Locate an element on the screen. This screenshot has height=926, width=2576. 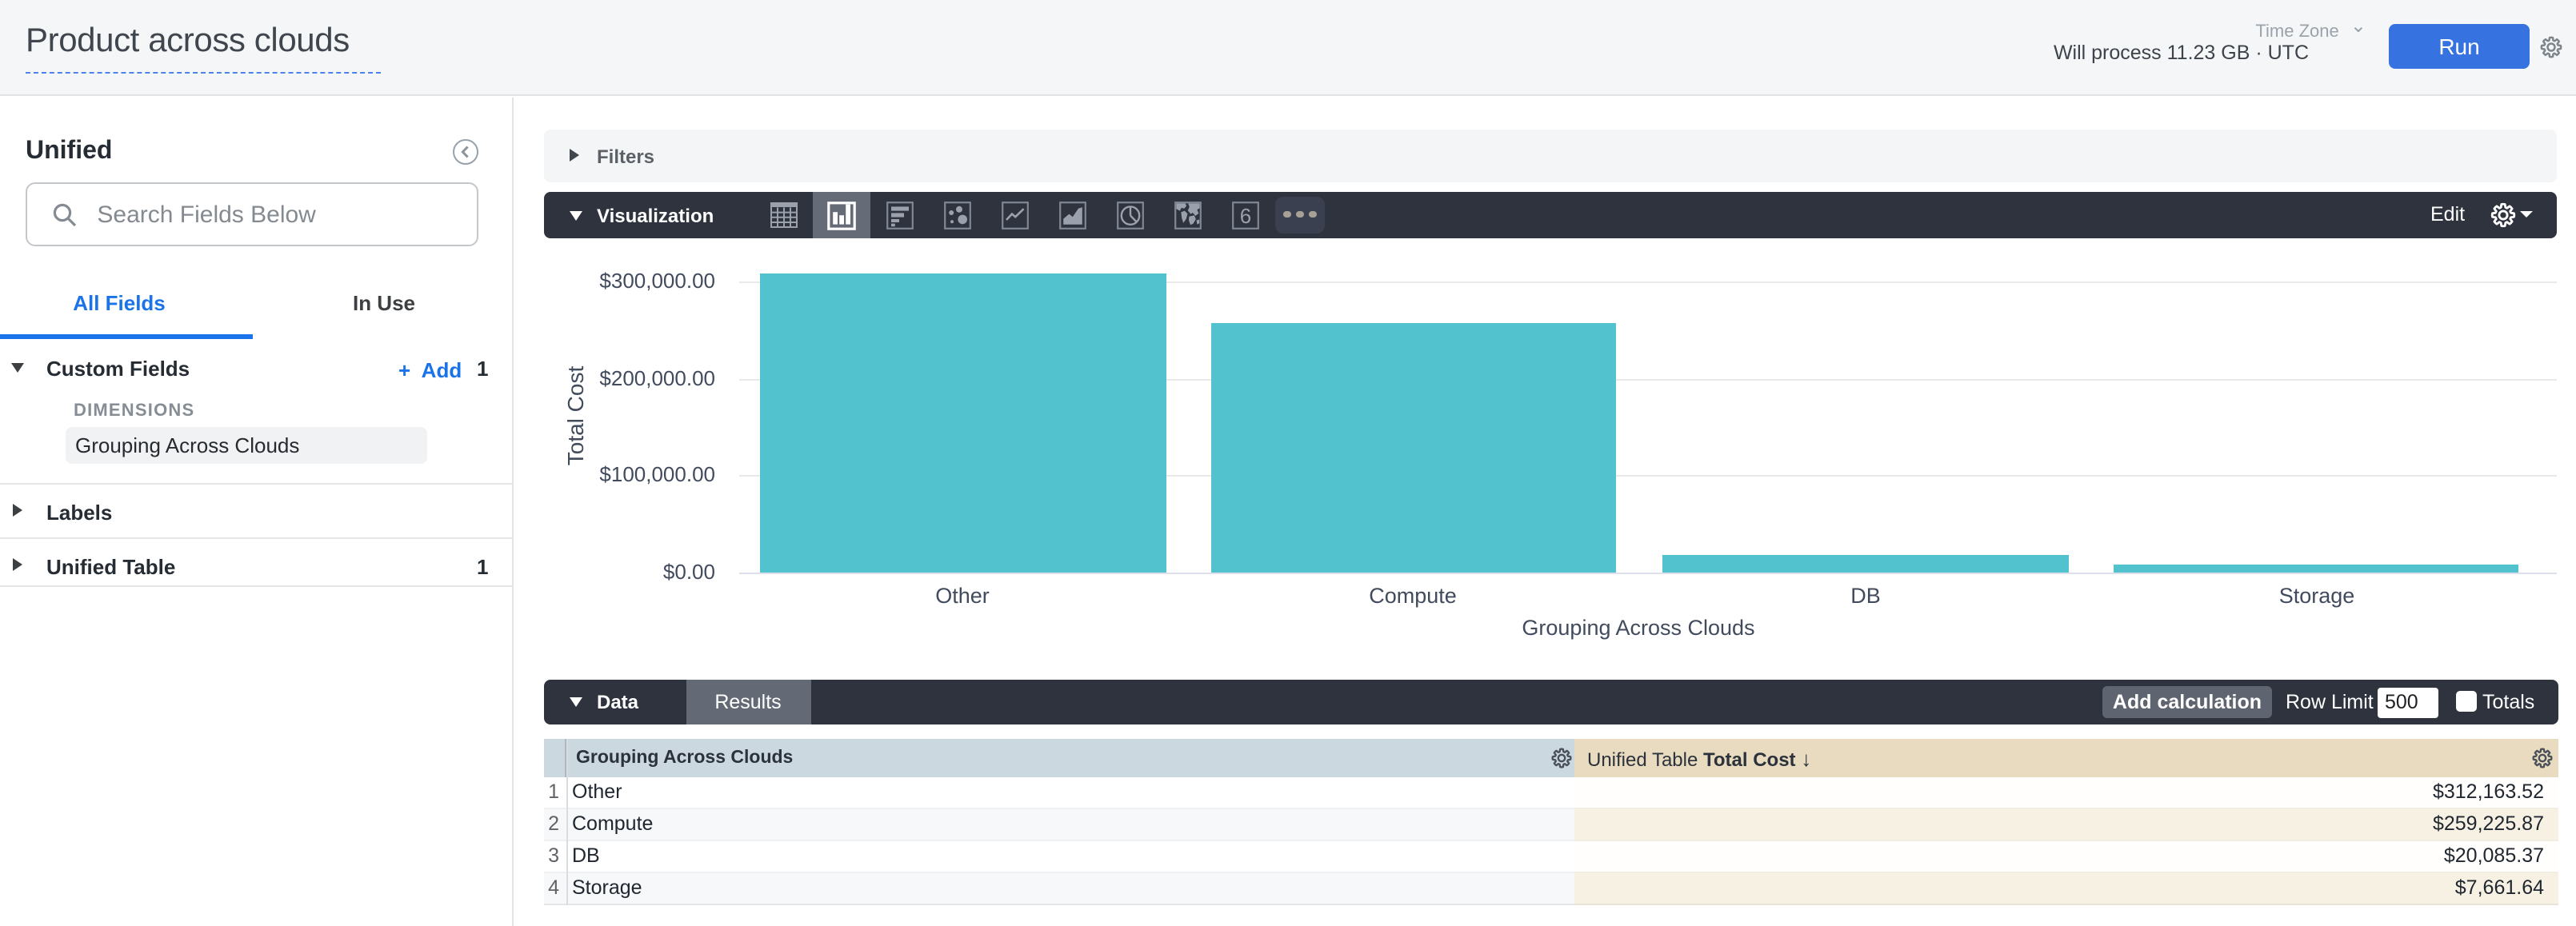
svg-text: 6 is located at coordinates (1246, 215).